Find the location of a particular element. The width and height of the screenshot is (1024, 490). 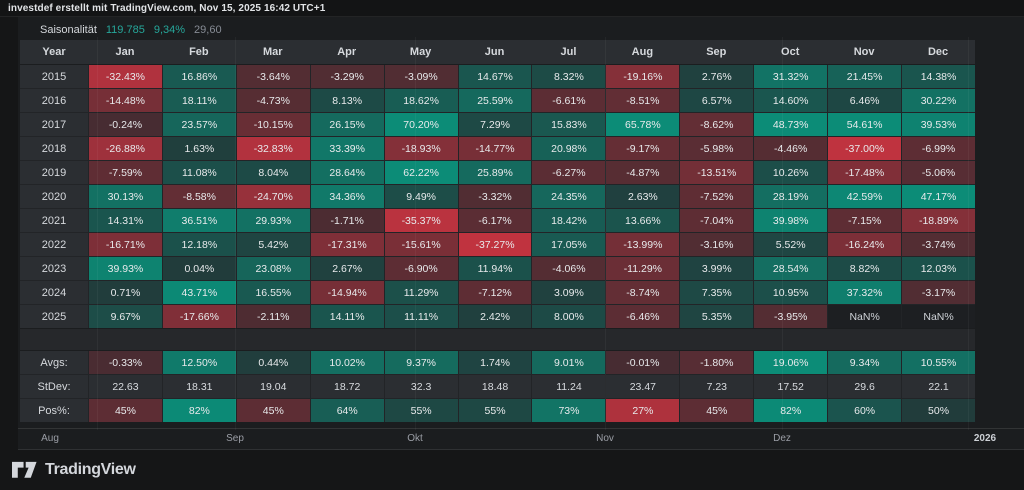

time-axis: Aug Sep Okt Nov Dez 2026 is located at coordinates (521, 439).